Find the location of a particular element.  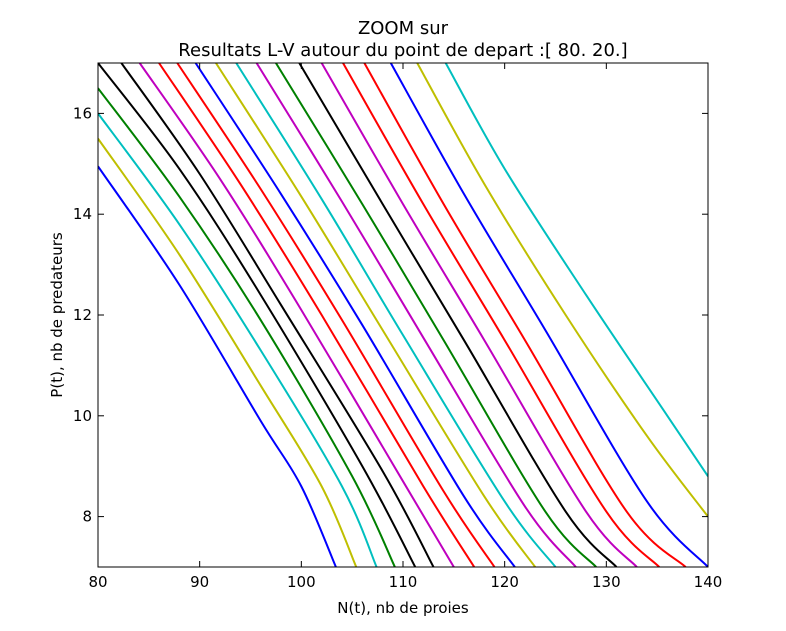

x-axis-label: N(t), nb de proies is located at coordinates (403, 608).